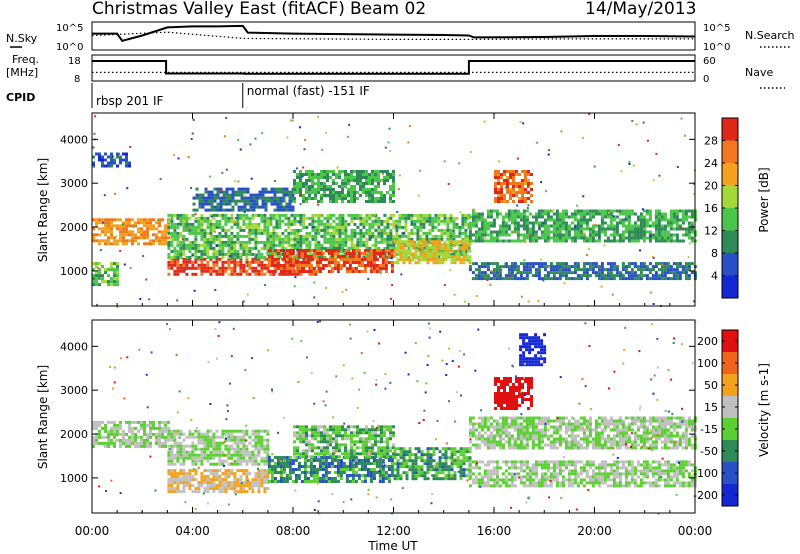  I want to click on plot-title: Christmas Valley East (fitACF), so click(218, 9).